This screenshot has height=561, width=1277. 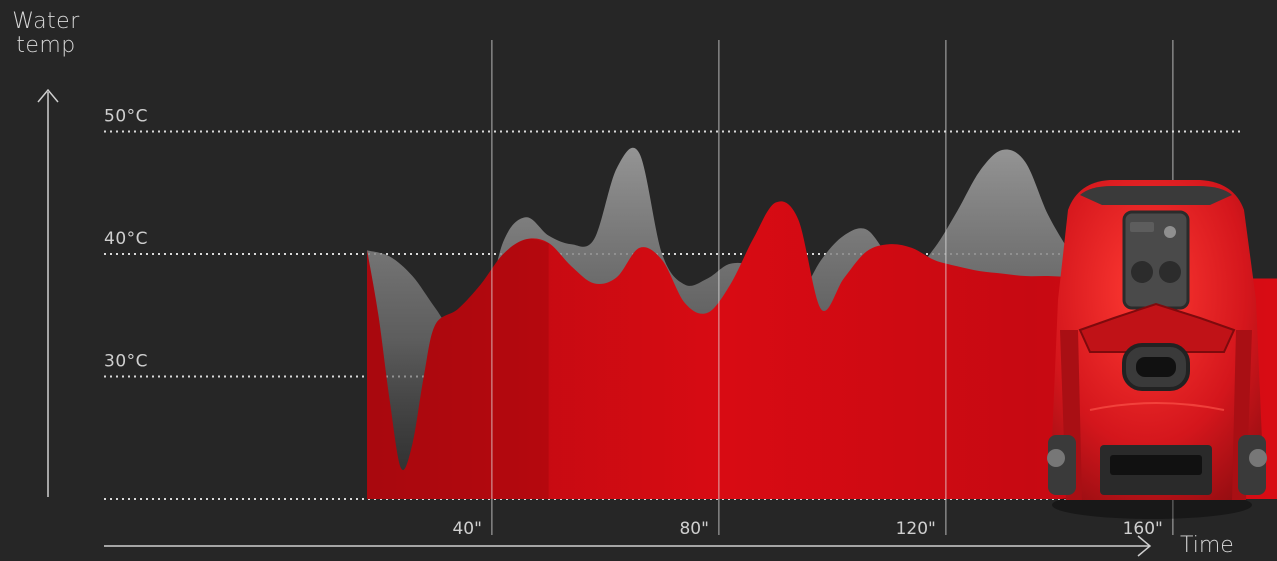 What do you see at coordinates (46, 33) in the screenshot?
I see `y-axis-label: Water temp` at bounding box center [46, 33].